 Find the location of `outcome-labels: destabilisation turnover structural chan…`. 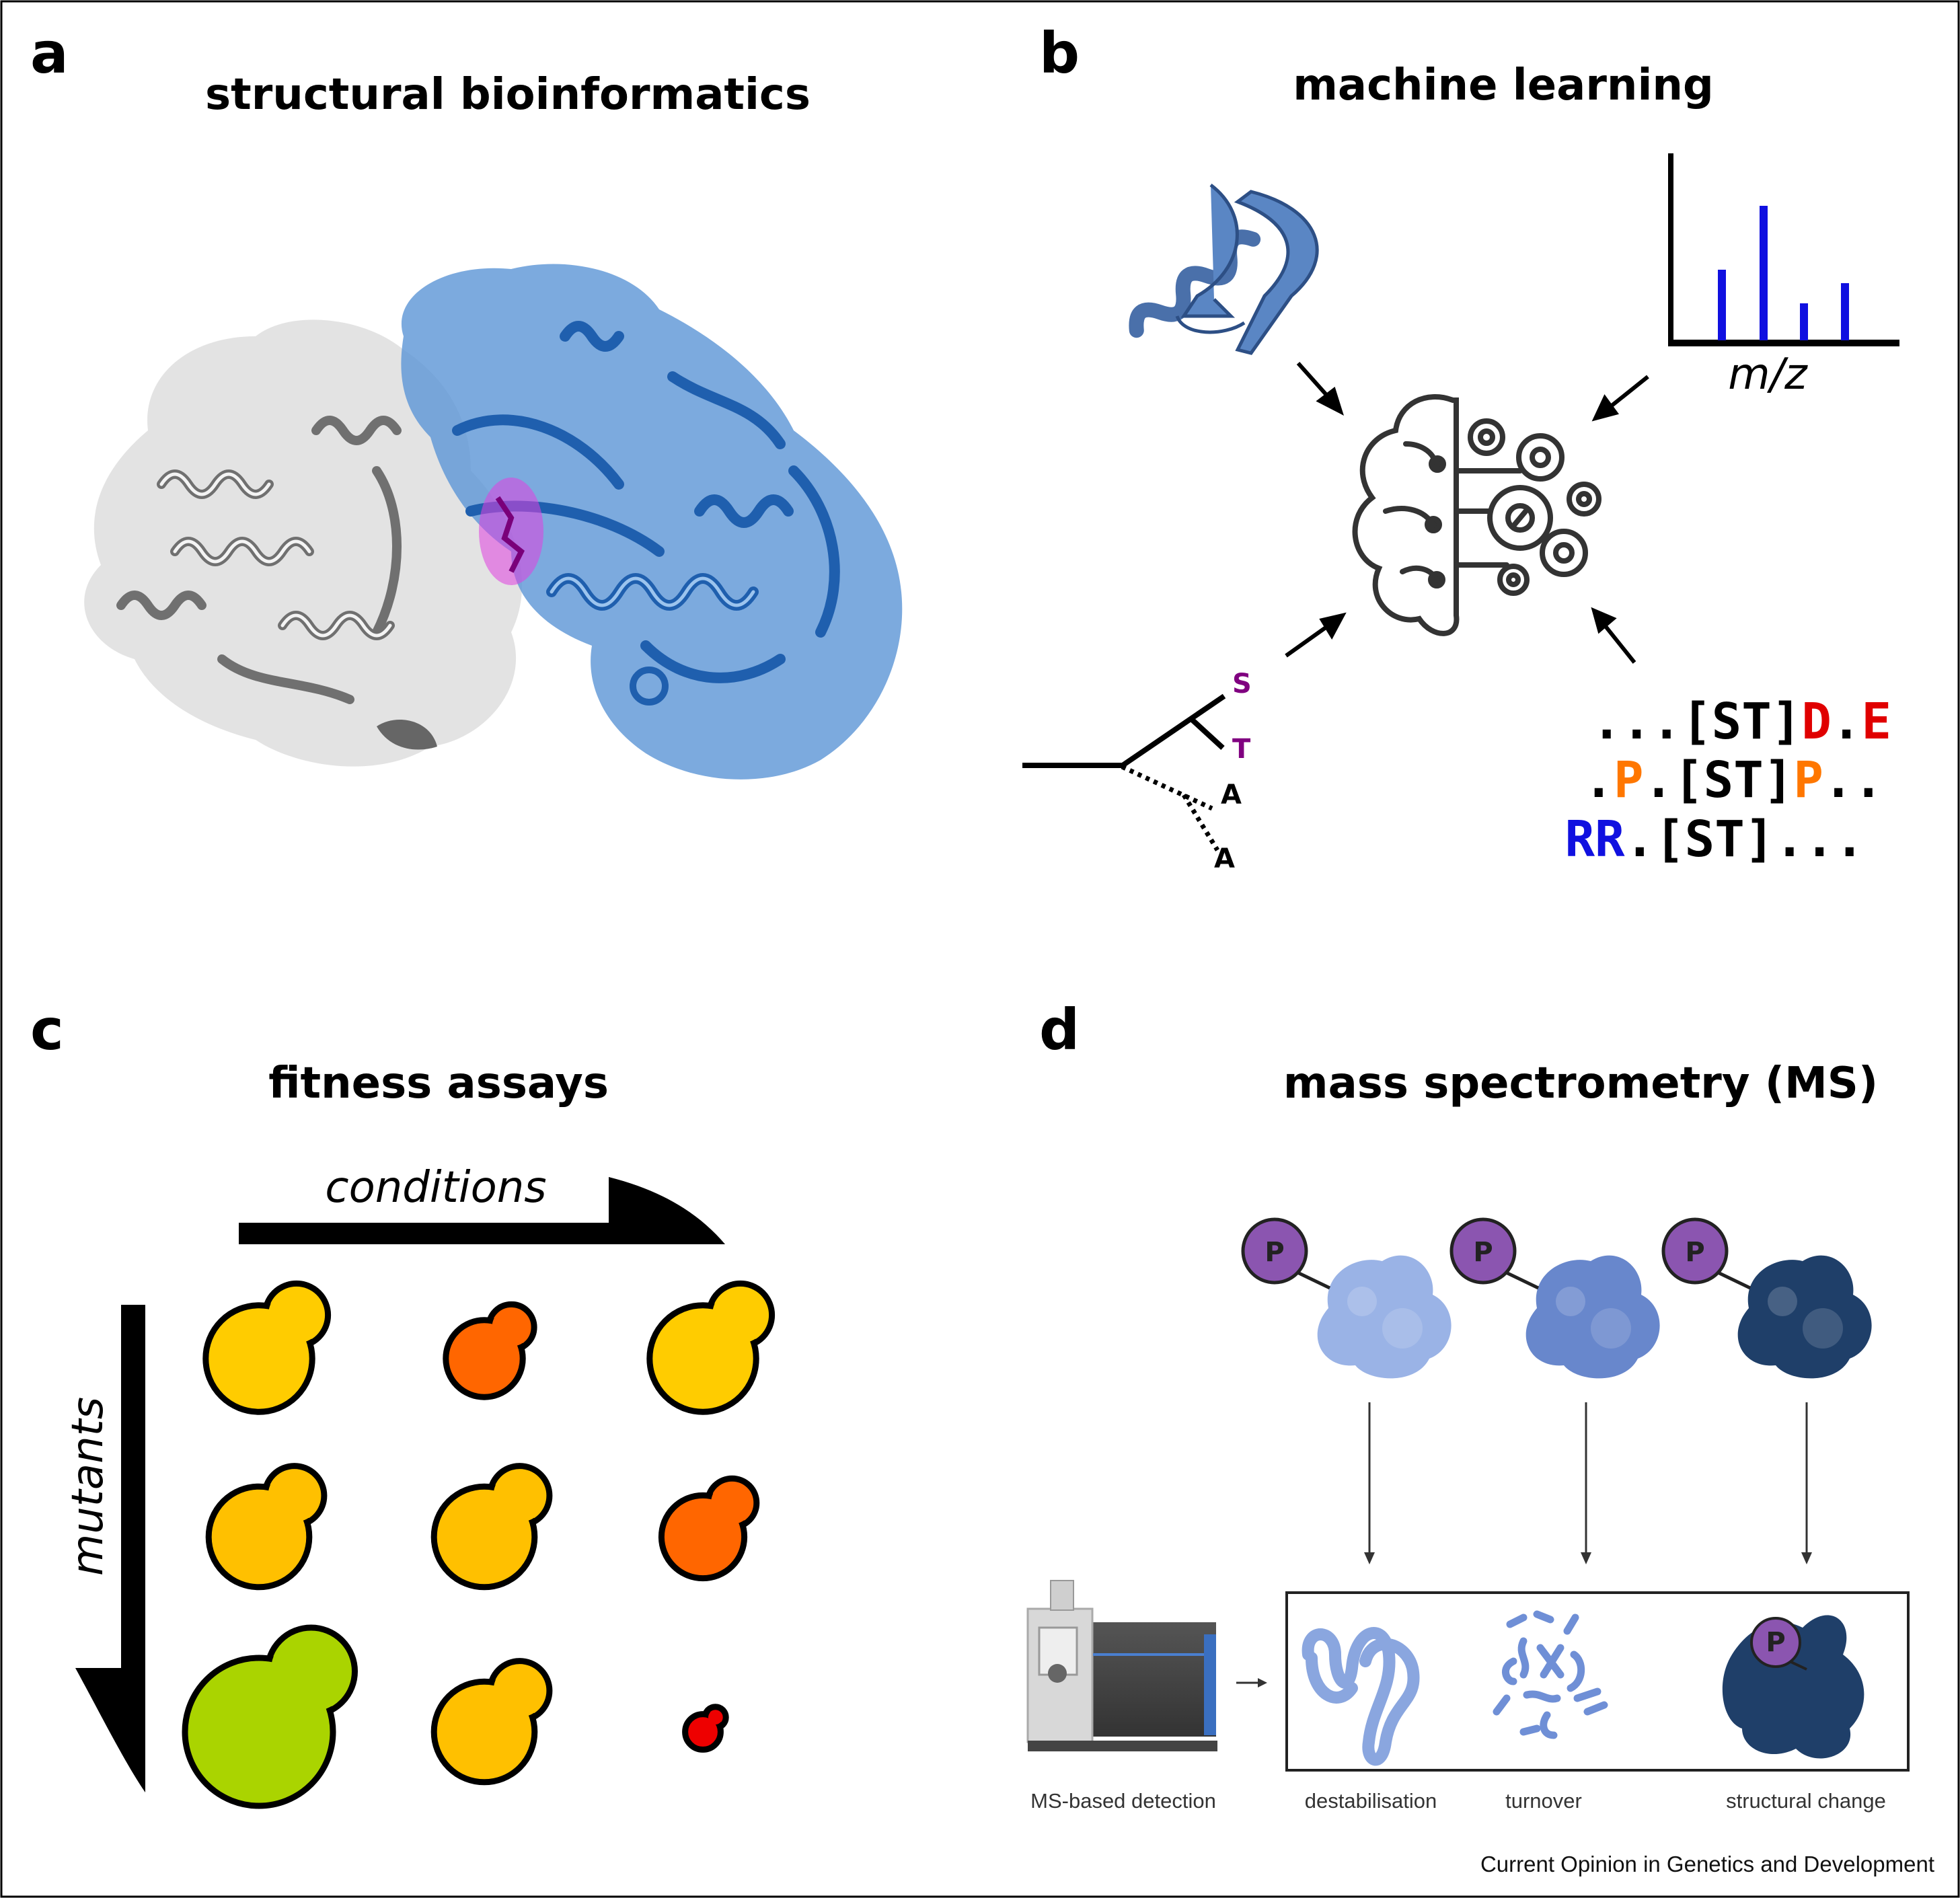

outcome-labels: destabilisation turnover structural chan… is located at coordinates (1595, 1801).